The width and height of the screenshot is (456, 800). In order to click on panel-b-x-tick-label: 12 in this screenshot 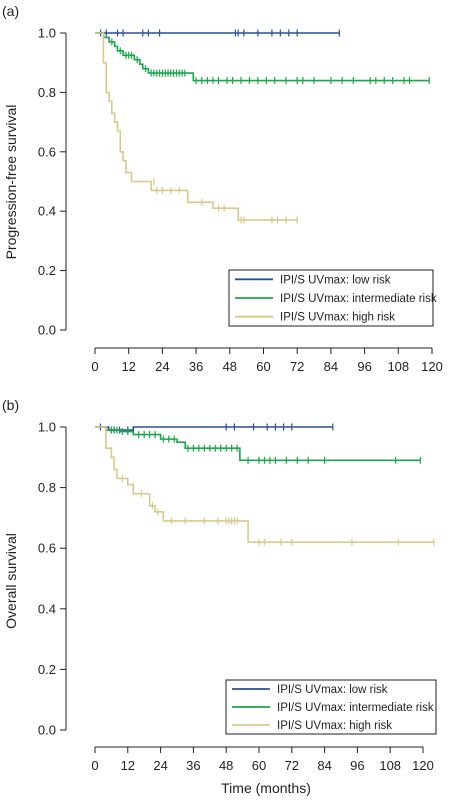, I will do `click(128, 765)`.